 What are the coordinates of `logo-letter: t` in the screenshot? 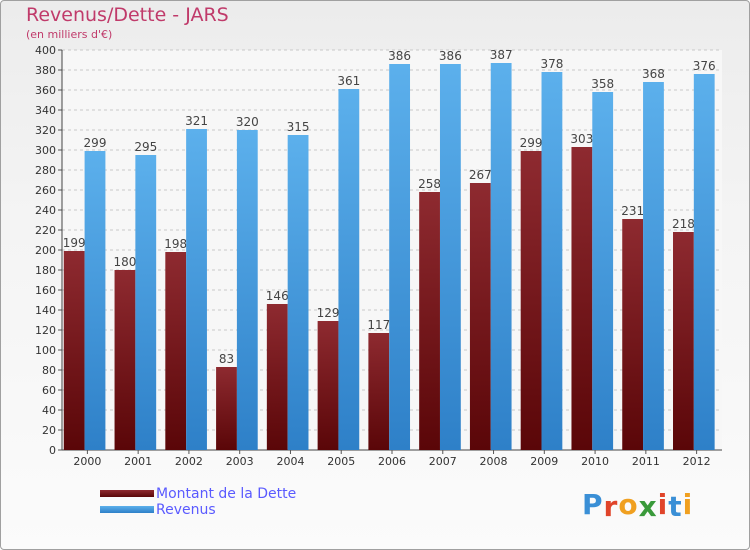 It's located at (675, 506).